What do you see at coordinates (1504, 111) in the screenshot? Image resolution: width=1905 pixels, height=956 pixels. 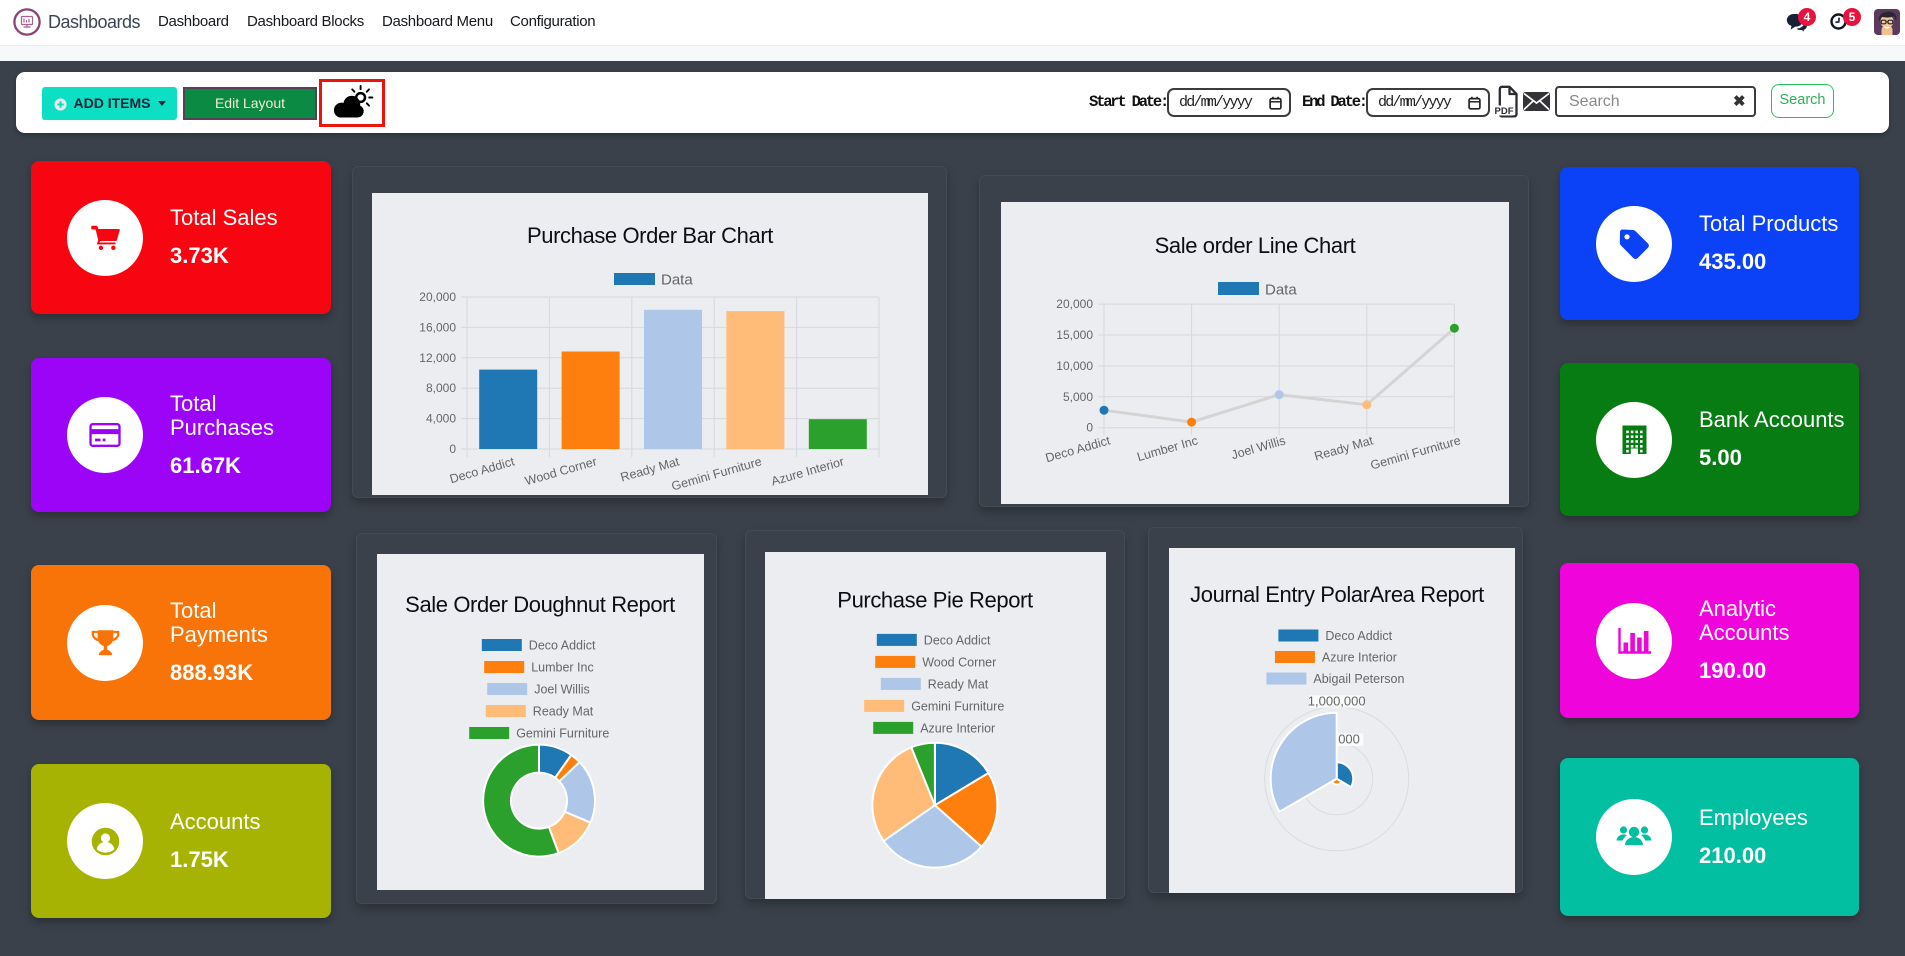 I see `svg-text: PDF` at bounding box center [1504, 111].